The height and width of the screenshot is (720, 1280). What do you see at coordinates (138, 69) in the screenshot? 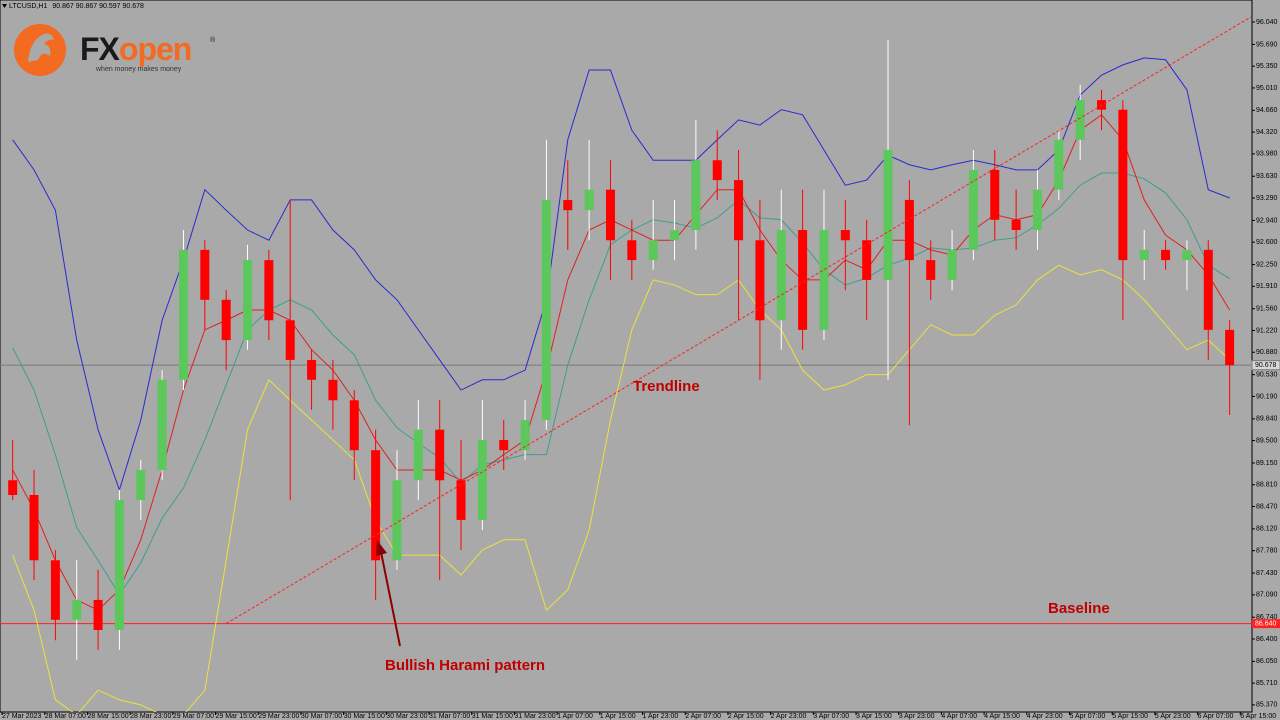
I see `logo-tagline: when money makes money` at bounding box center [138, 69].